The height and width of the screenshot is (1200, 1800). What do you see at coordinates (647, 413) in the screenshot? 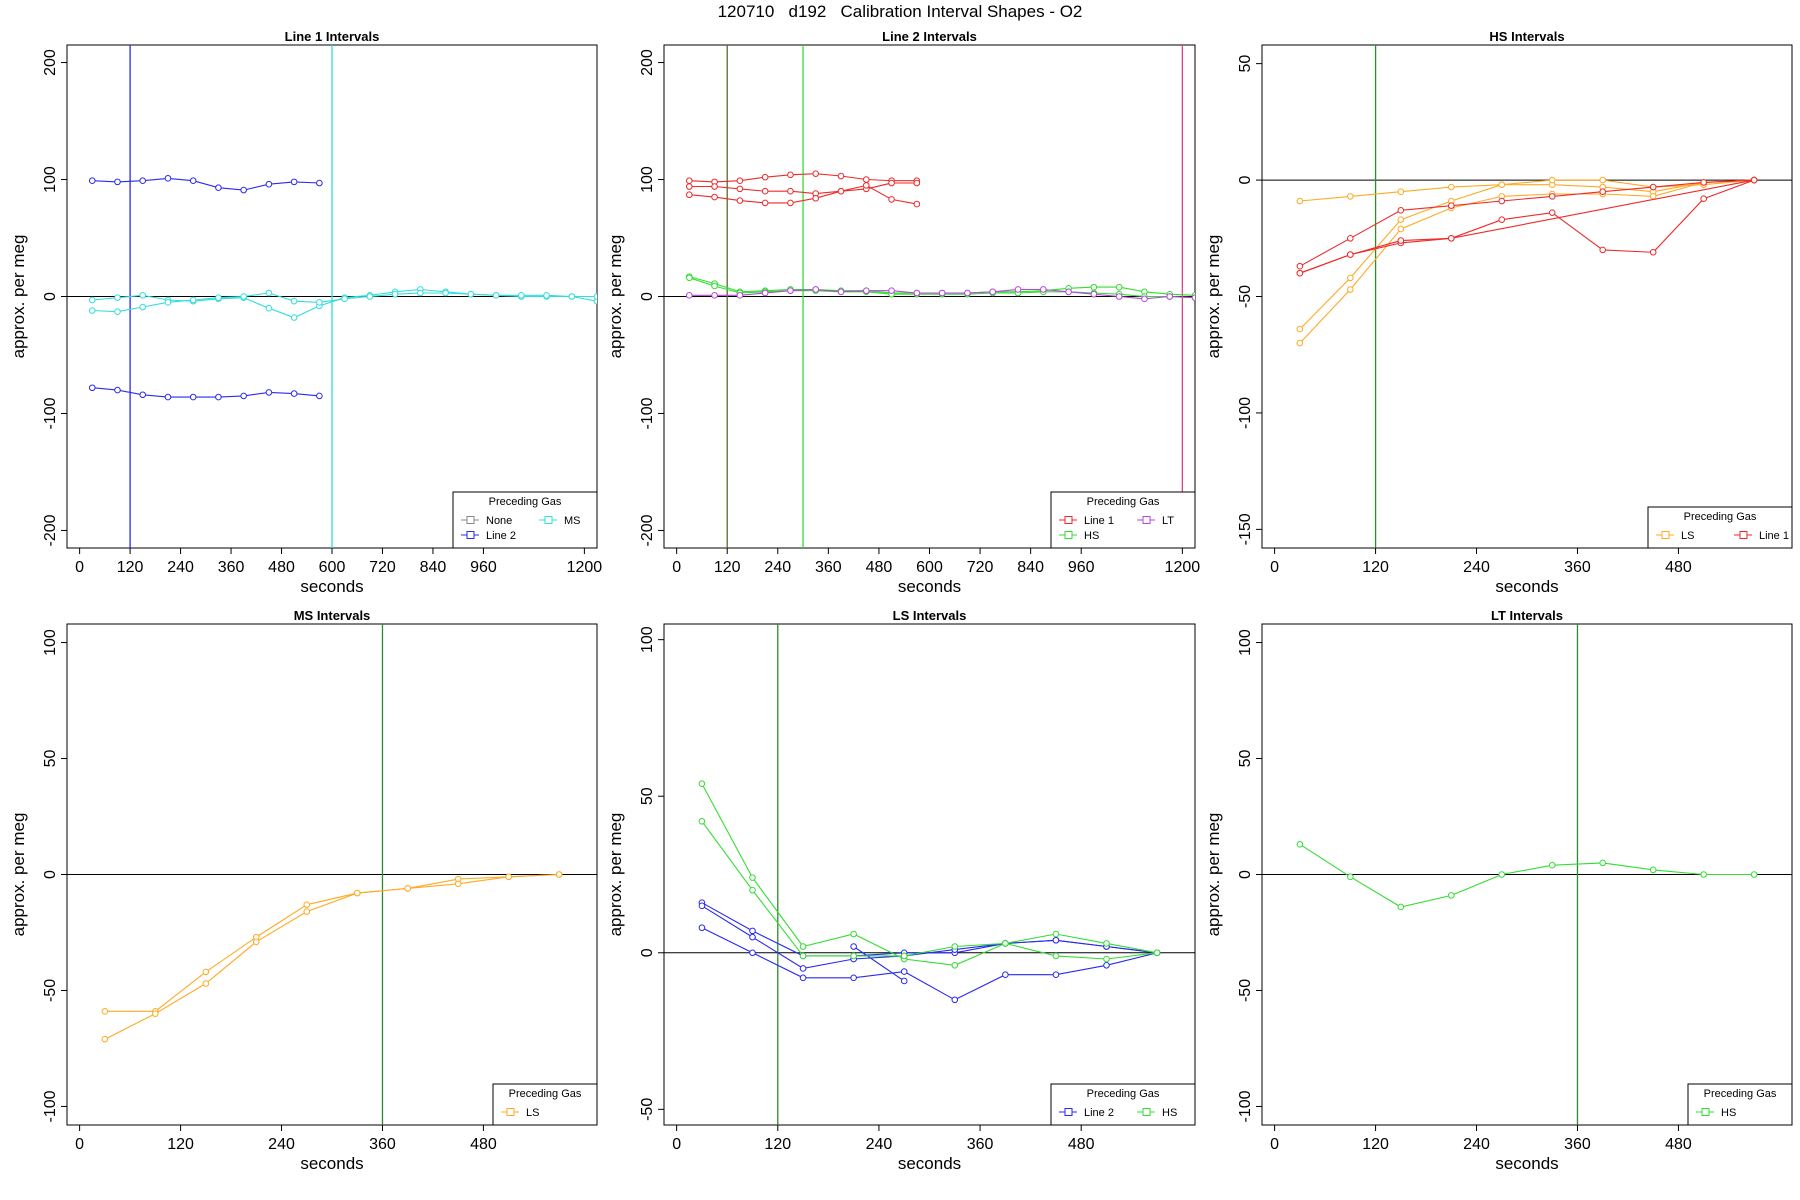
I see `y-tick-label: -100` at bounding box center [647, 413].